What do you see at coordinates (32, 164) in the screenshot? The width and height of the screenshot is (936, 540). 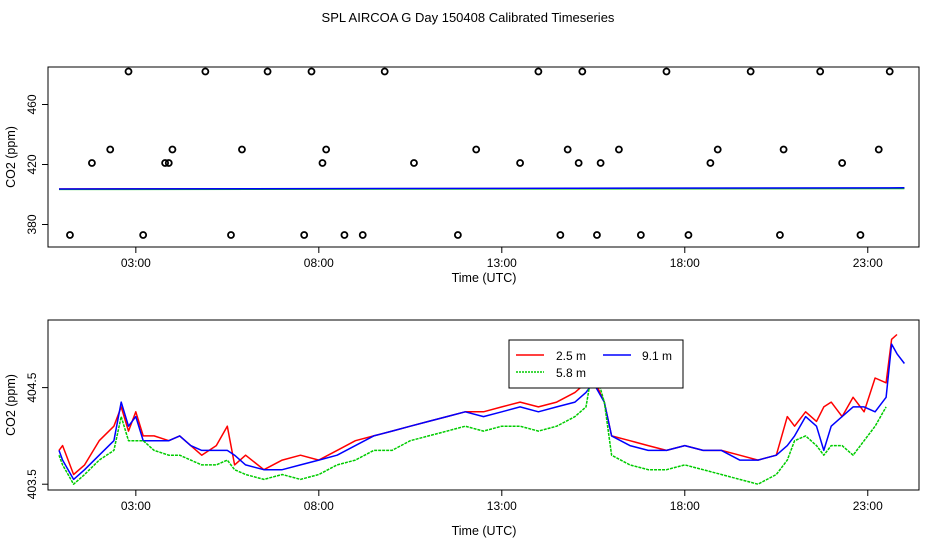 I see `top-y-tick-label-1: 420` at bounding box center [32, 164].